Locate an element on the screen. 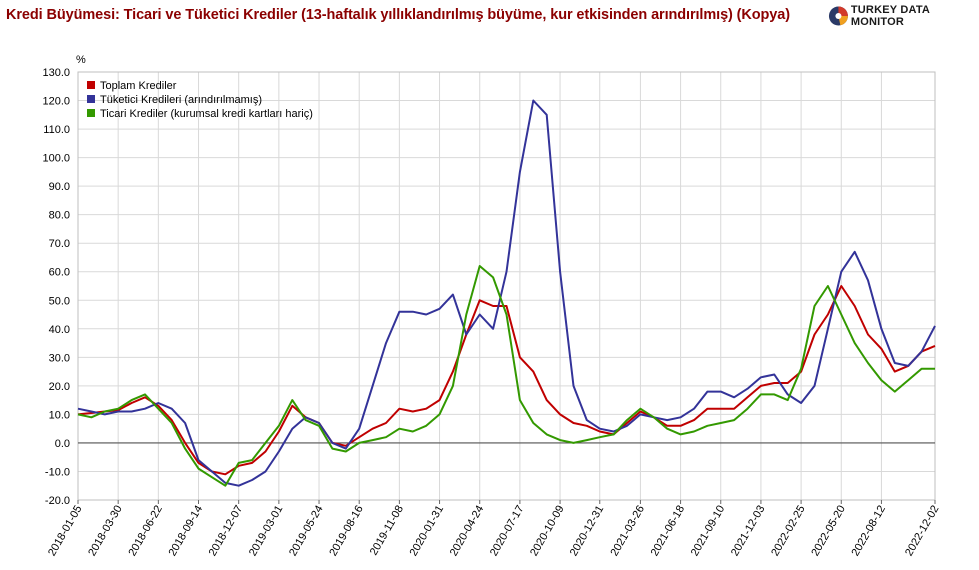 This screenshot has height=570, width=979. x-tick-label: 2020-10-09 is located at coordinates (547, 531).